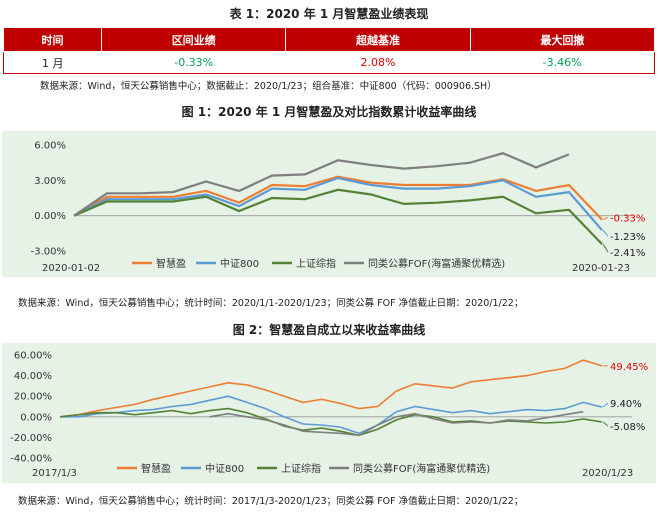 This screenshot has height=512, width=658. What do you see at coordinates (50, 181) in the screenshot?
I see `y-tick-label: 3.00%` at bounding box center [50, 181].